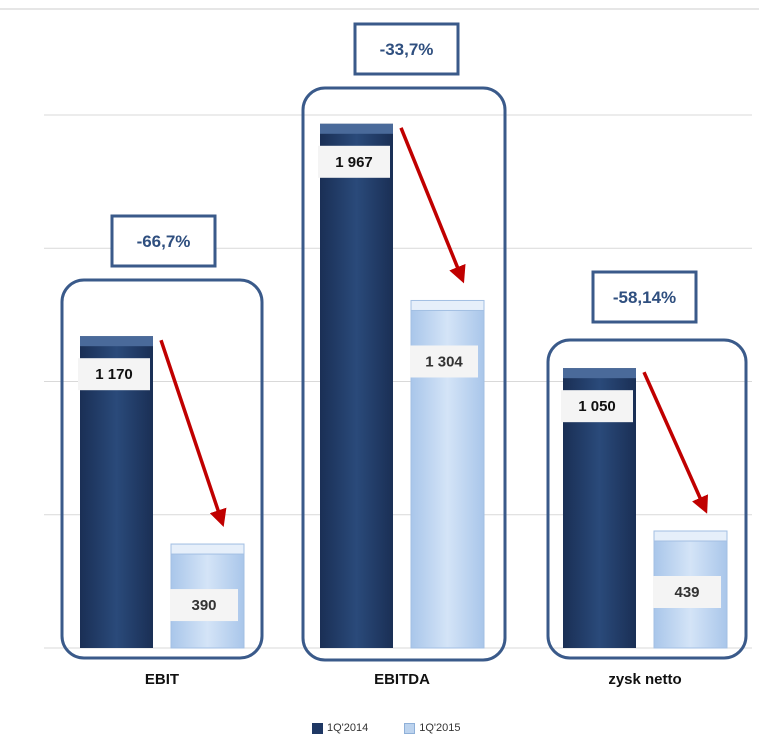 The image size is (759, 738). I want to click on category-label: EBIT, so click(162, 679).